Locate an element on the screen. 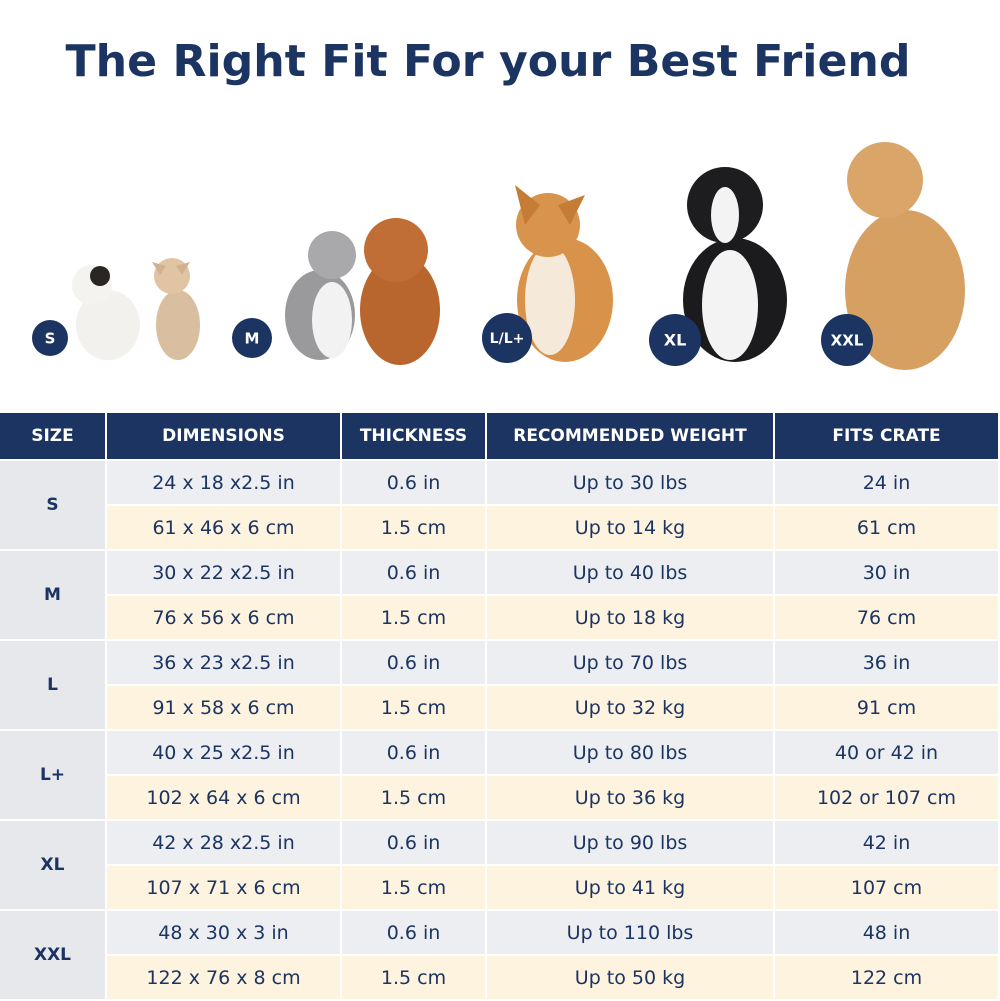 Image resolution: width=1000 pixels, height=1001 pixels. table-cell: 122 cm is located at coordinates (887, 978).